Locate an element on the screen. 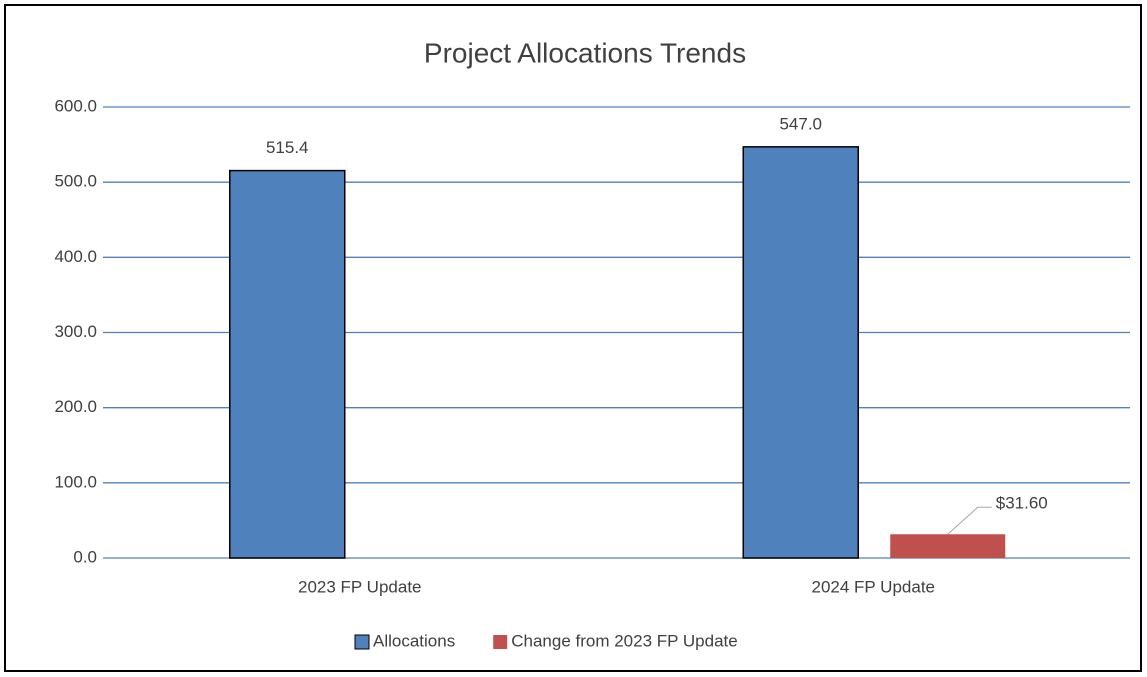 The width and height of the screenshot is (1147, 677). chart-title: Project Allocations Trends is located at coordinates (585, 52).